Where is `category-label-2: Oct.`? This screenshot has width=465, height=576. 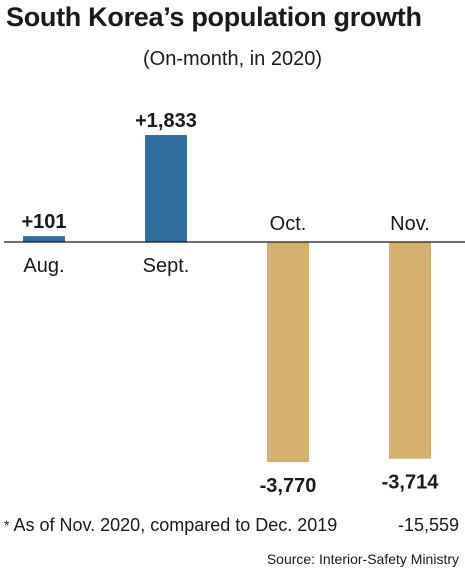
category-label-2: Oct. is located at coordinates (288, 224).